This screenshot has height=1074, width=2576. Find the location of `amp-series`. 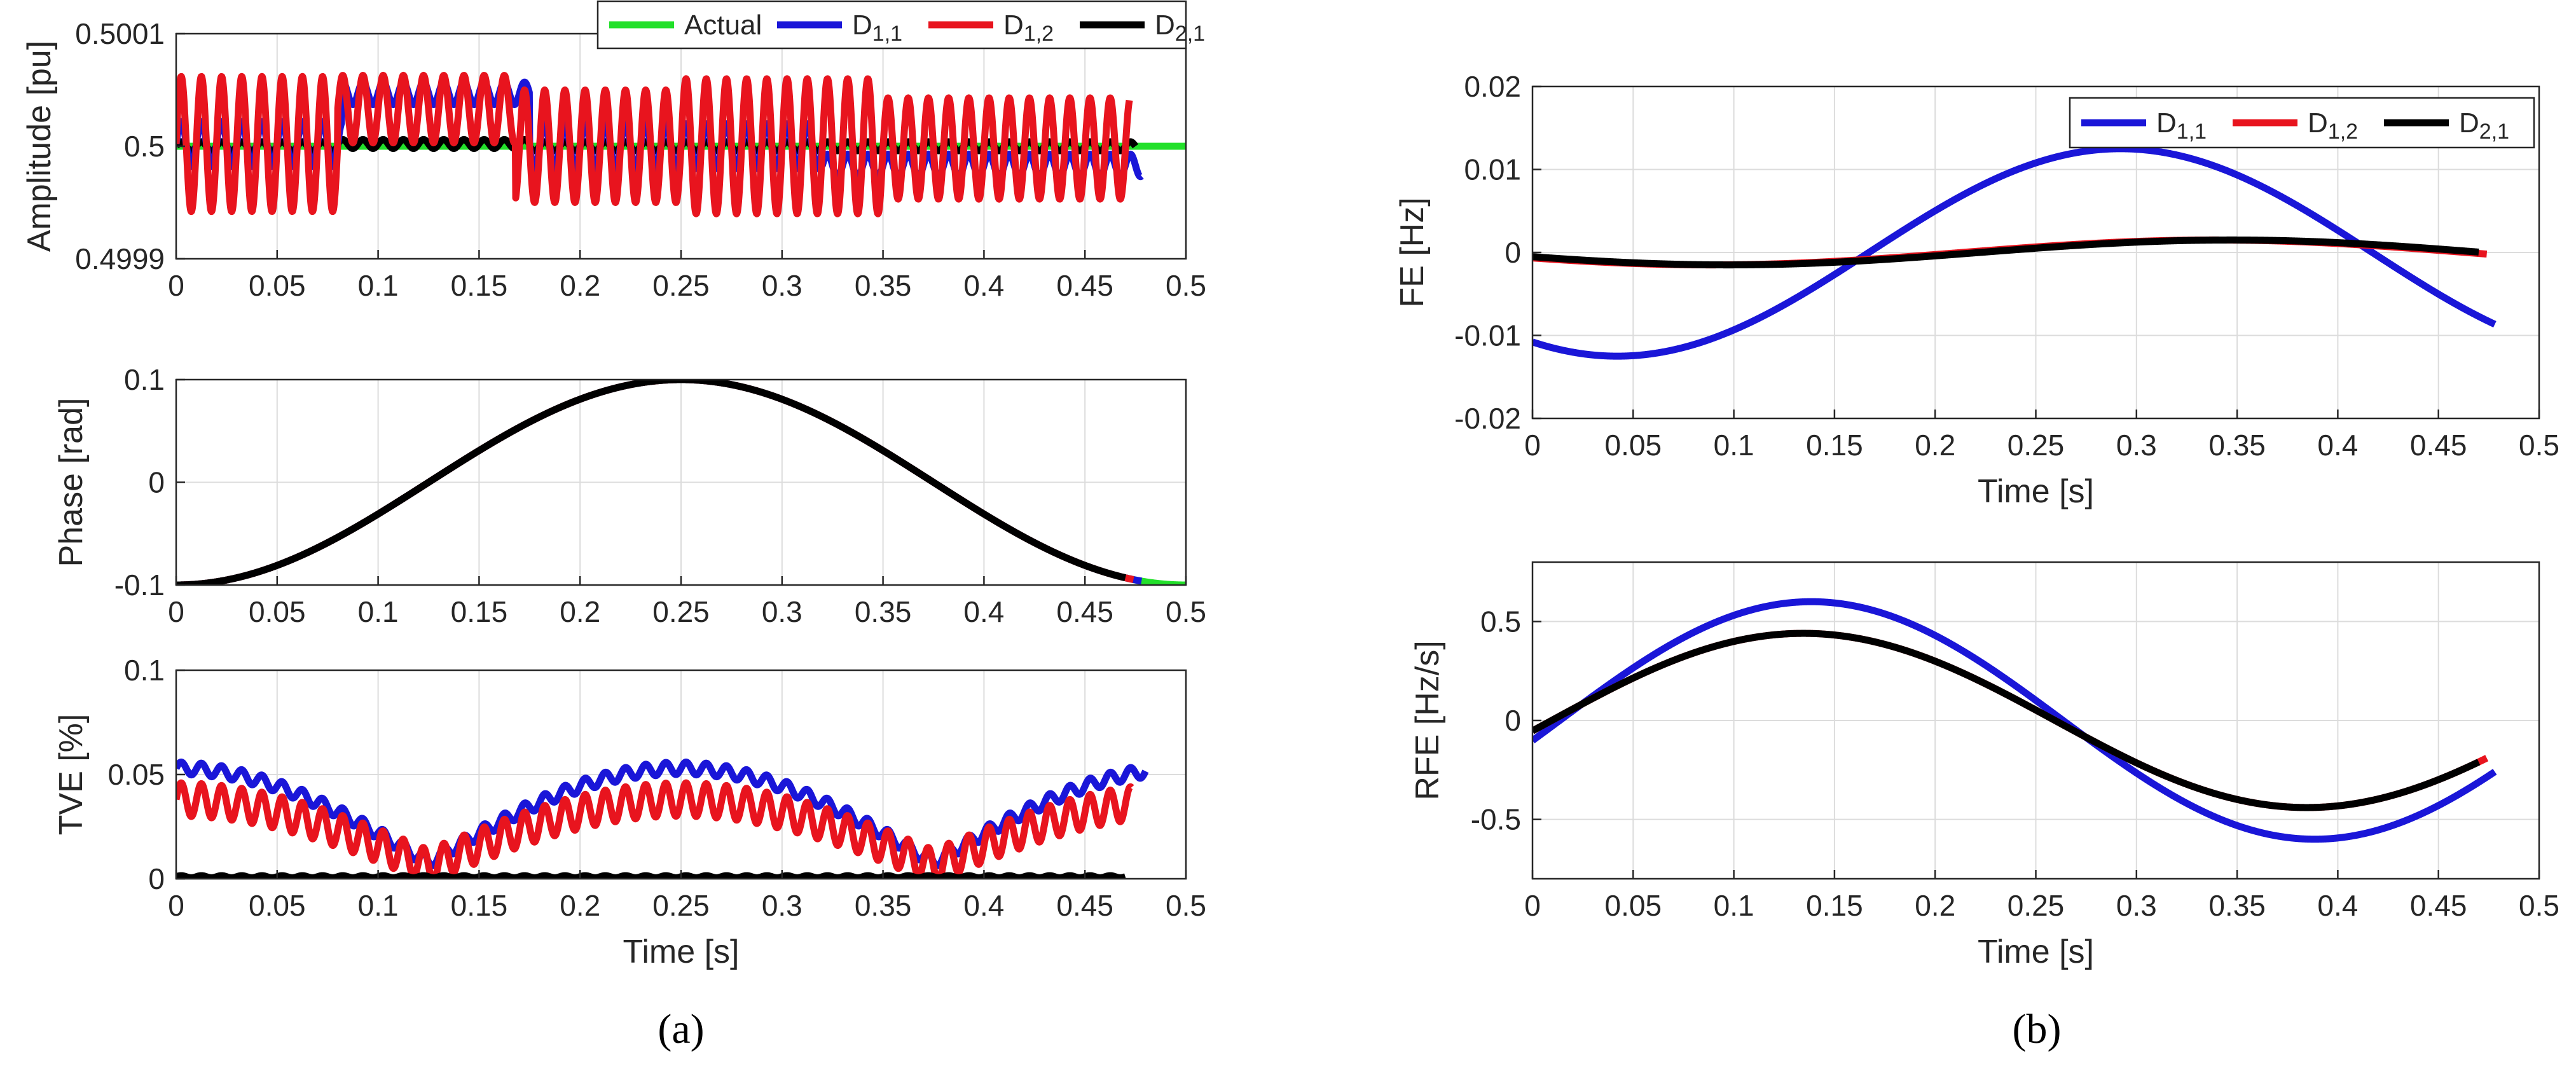

amp-series is located at coordinates (681, 144).